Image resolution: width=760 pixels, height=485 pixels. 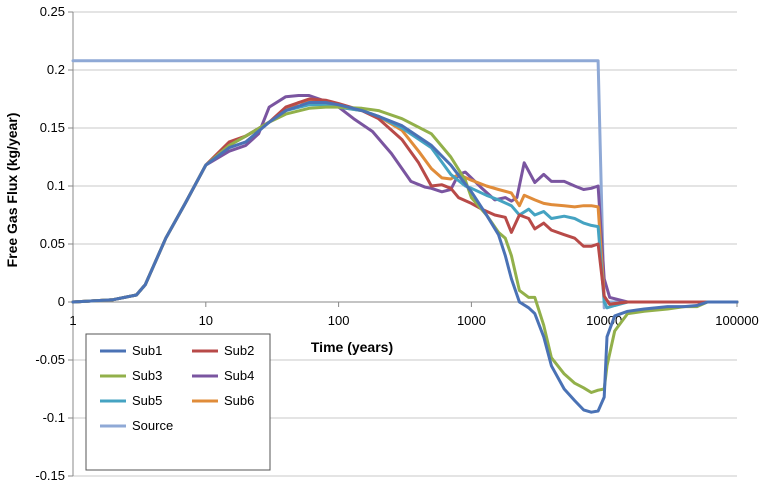 I want to click on y-tick-label-0: 0.25, so click(x=52, y=11).